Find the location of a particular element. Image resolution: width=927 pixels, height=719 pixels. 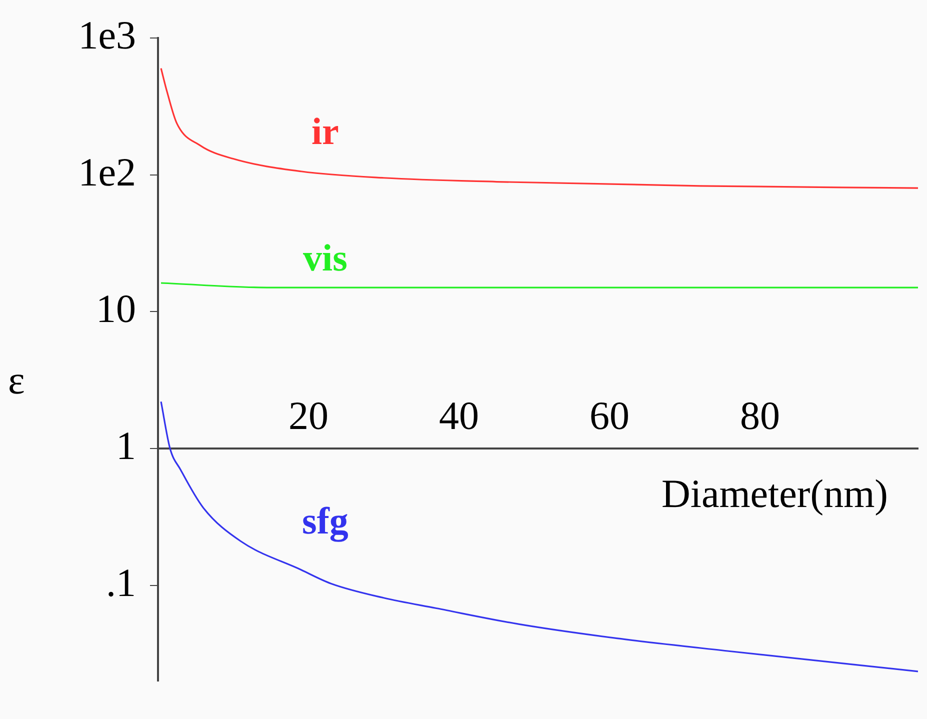

series-label: ir is located at coordinates (325, 132).